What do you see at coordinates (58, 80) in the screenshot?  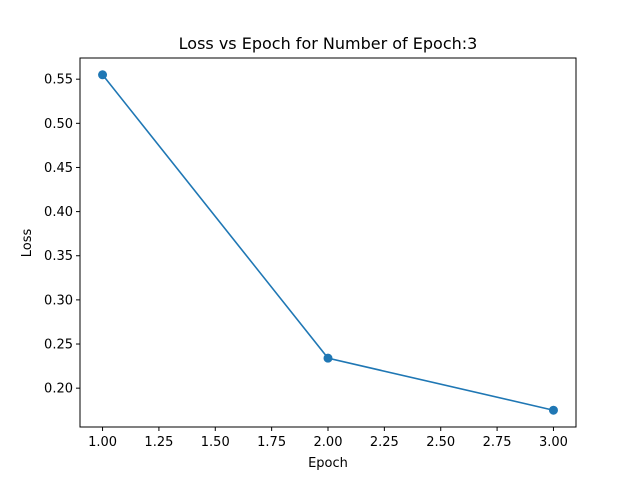 I see `y-tick-label: 0.55` at bounding box center [58, 80].